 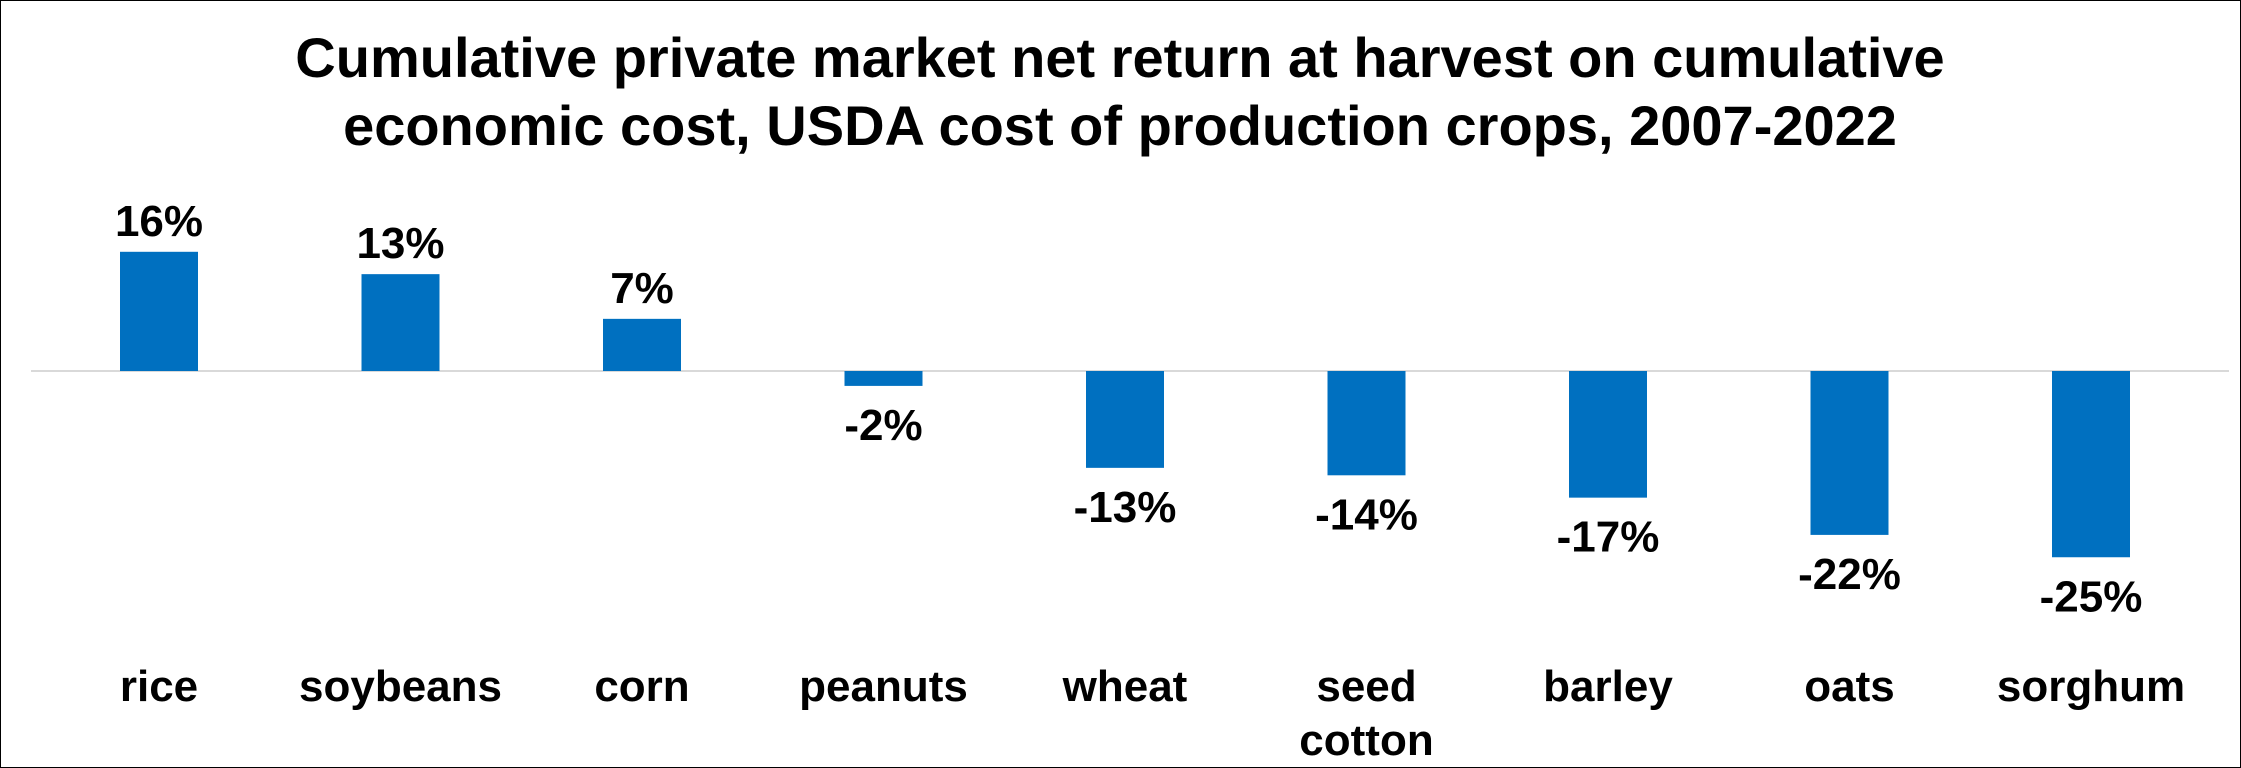 I want to click on bar-peanuts, so click(x=883, y=378).